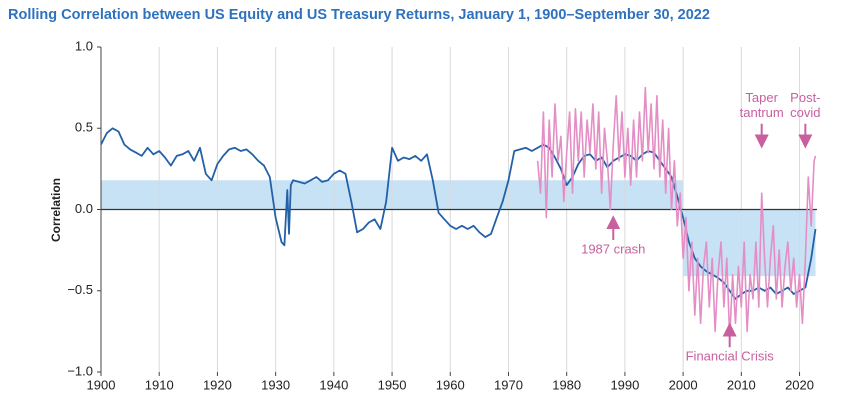 The height and width of the screenshot is (405, 859). I want to click on x-tick-label: 1940, so click(333, 384).